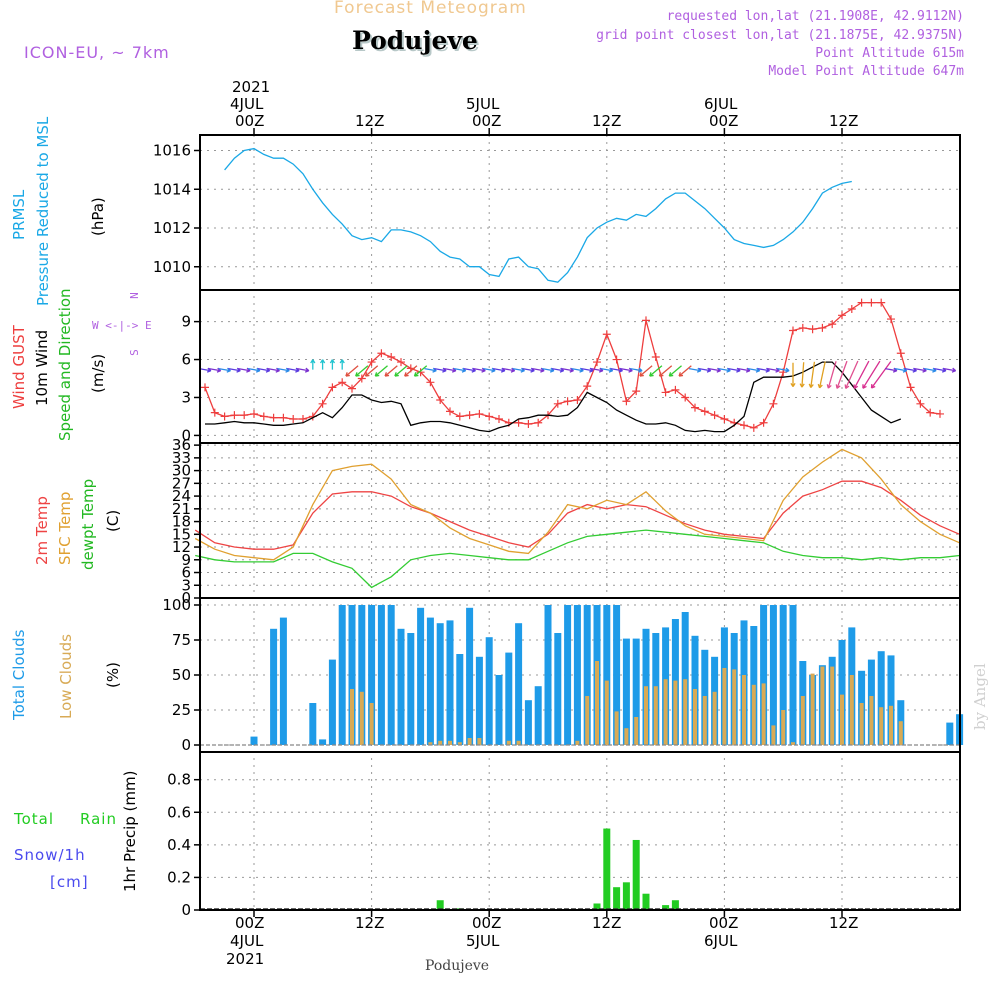 This screenshot has height=1000, width=1000. Describe the element at coordinates (186, 585) in the screenshot. I see `y-tick-label: 3` at that location.